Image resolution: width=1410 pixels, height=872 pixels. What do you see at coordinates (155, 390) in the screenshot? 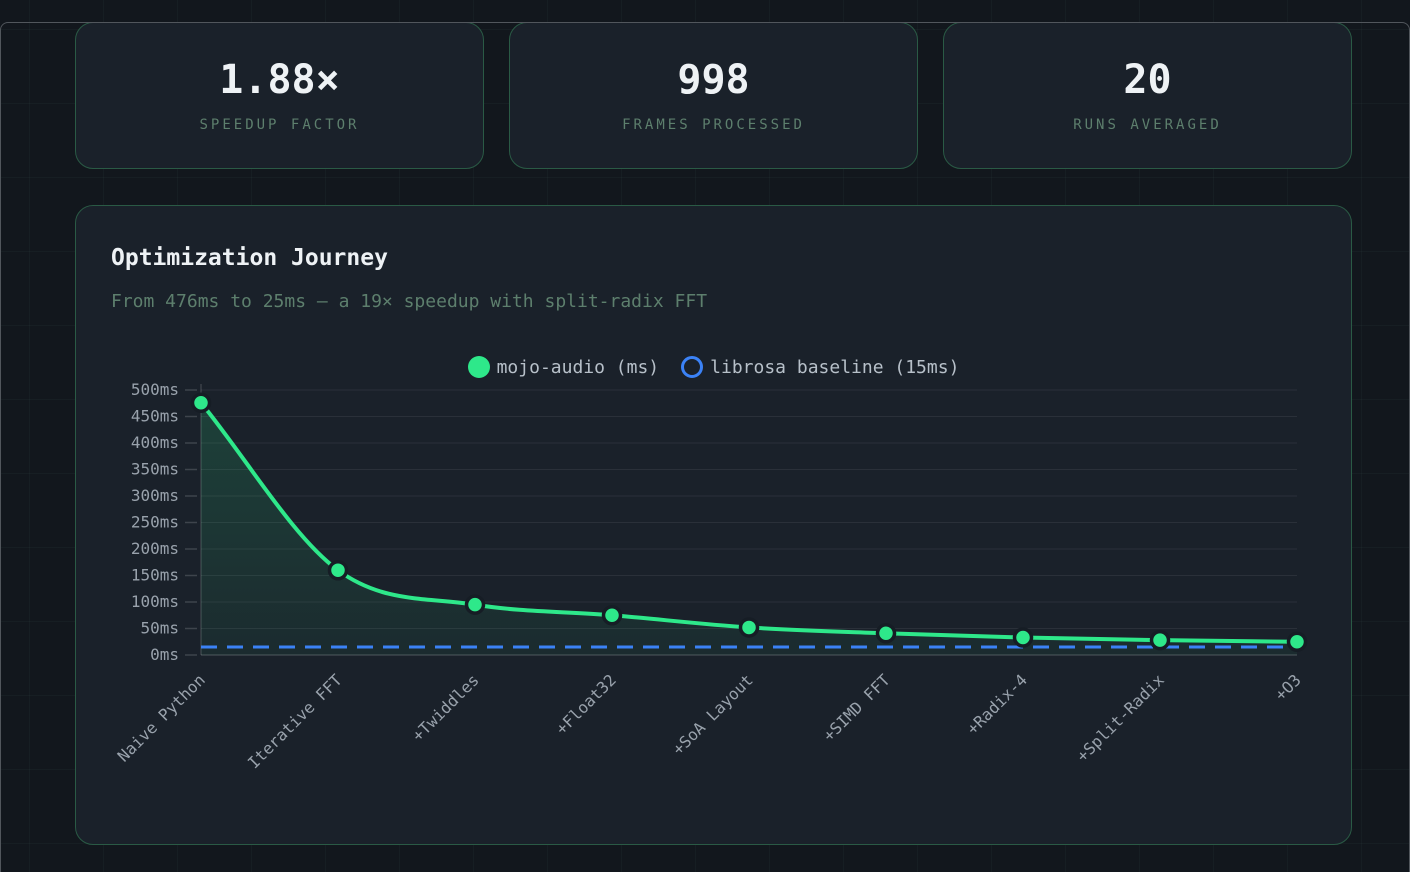
I see `y-tick-label: 500ms` at bounding box center [155, 390].